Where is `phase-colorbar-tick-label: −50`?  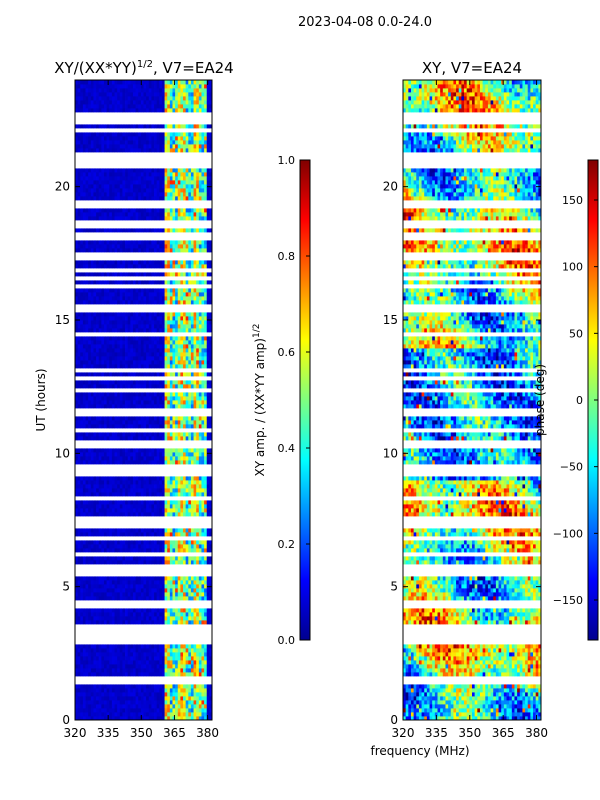 phase-colorbar-tick-label: −50 is located at coordinates (571, 467).